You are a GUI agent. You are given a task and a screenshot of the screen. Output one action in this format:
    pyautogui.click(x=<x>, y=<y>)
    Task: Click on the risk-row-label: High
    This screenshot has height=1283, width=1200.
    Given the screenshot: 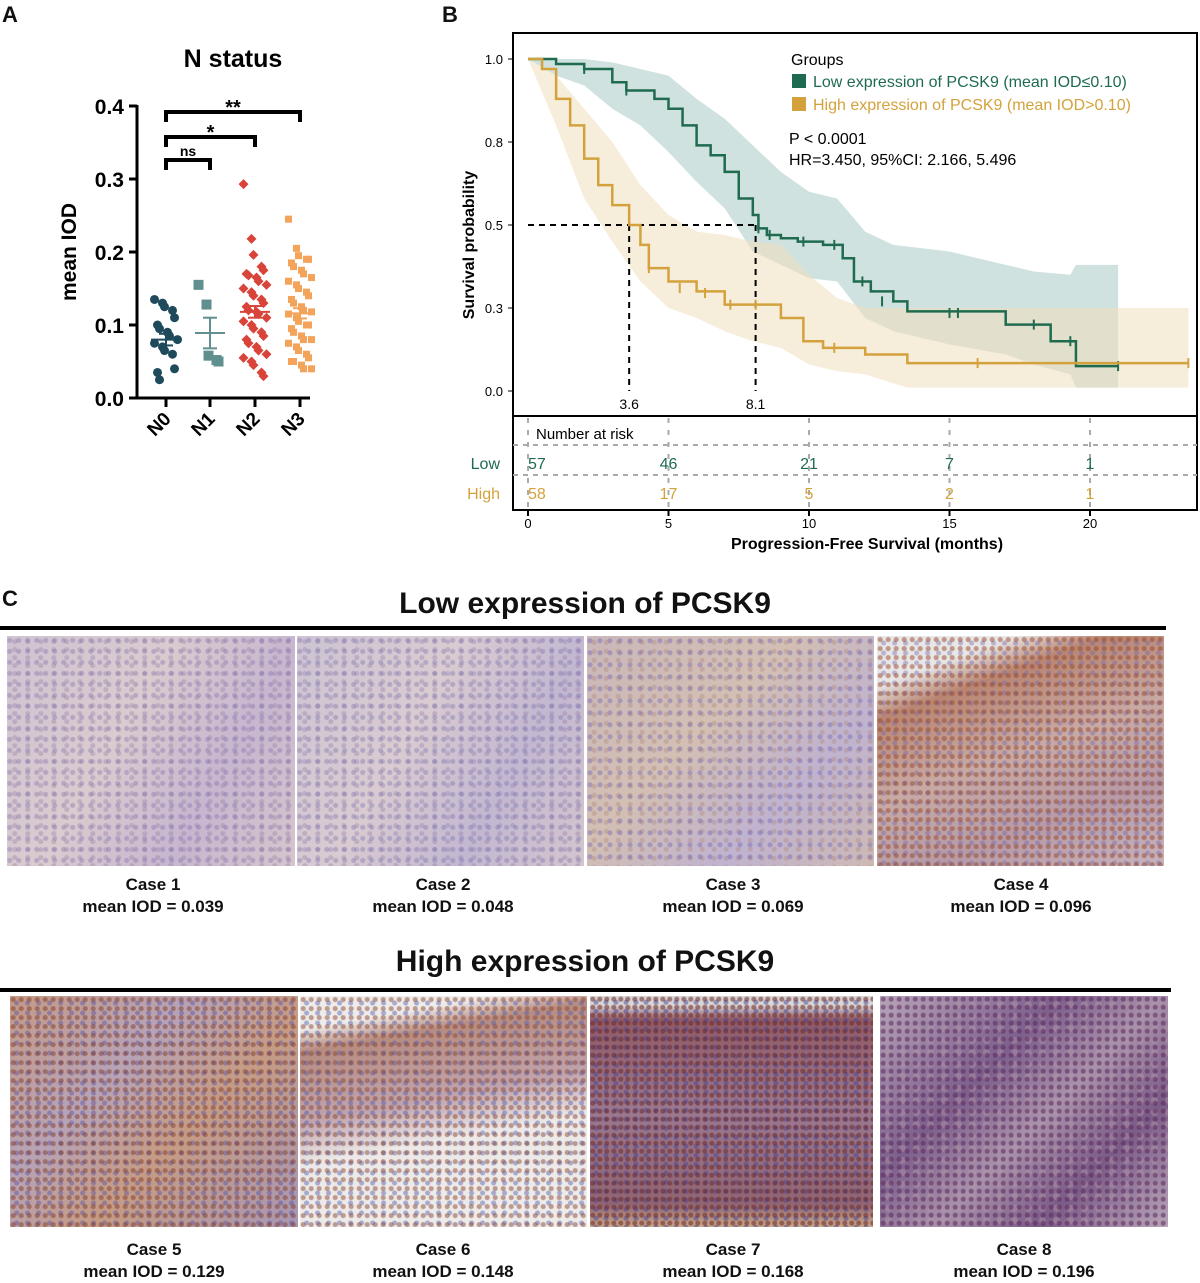 What is the action you would take?
    pyautogui.click(x=483, y=494)
    